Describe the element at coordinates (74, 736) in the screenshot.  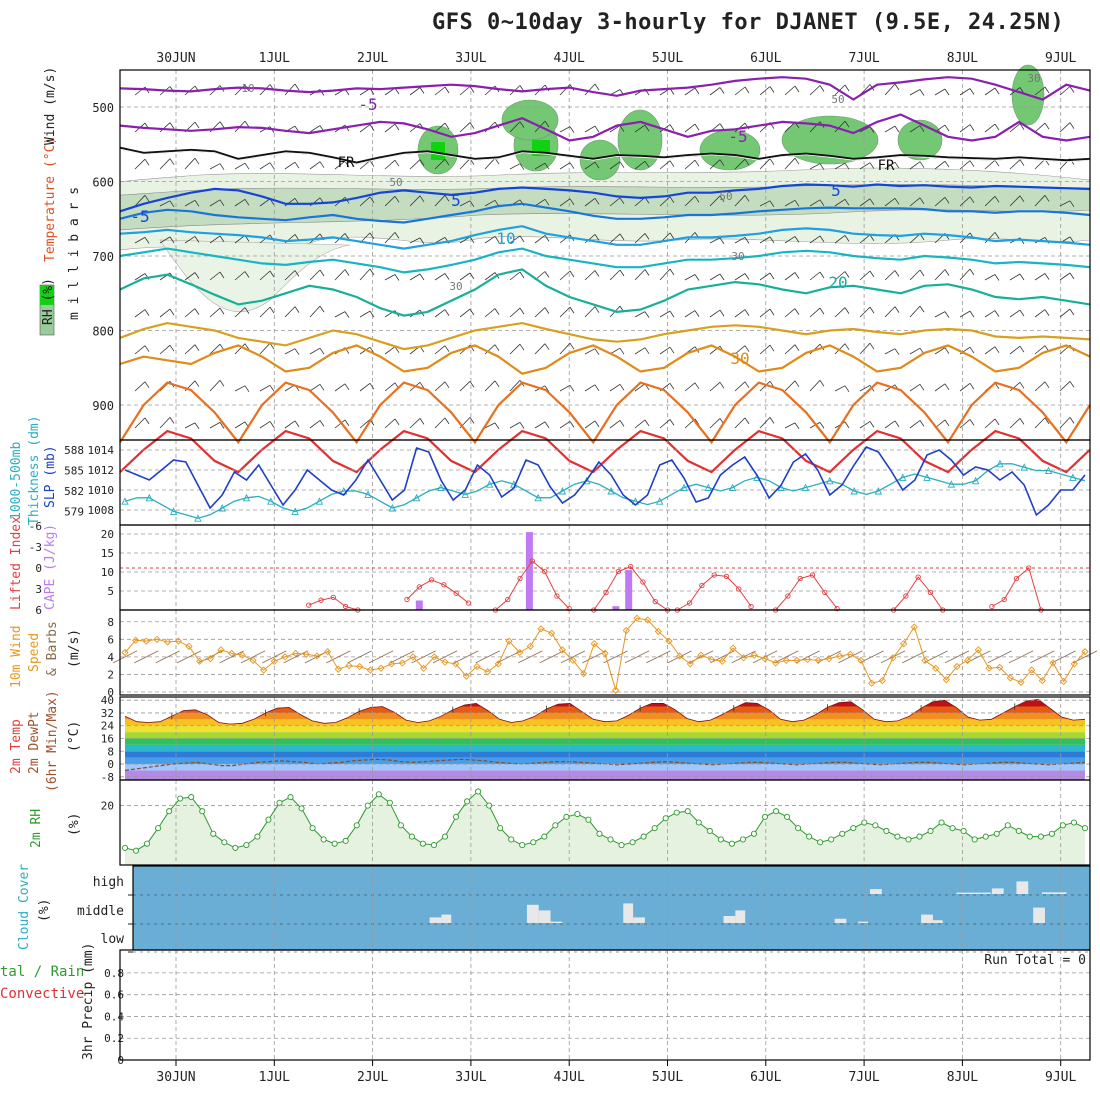
I see `temp2m-label-4: (°C)` at that location.